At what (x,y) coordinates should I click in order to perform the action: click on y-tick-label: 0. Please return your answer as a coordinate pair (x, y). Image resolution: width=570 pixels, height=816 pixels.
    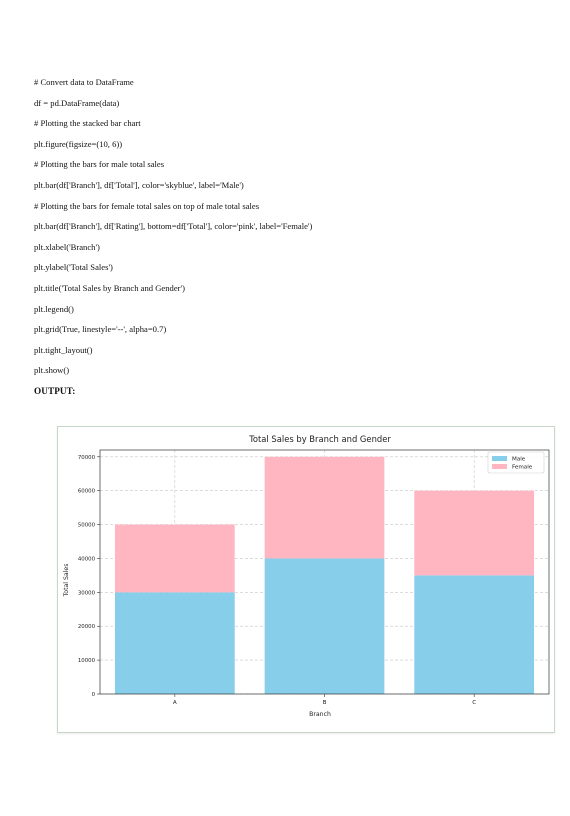
    Looking at the image, I should click on (94, 695).